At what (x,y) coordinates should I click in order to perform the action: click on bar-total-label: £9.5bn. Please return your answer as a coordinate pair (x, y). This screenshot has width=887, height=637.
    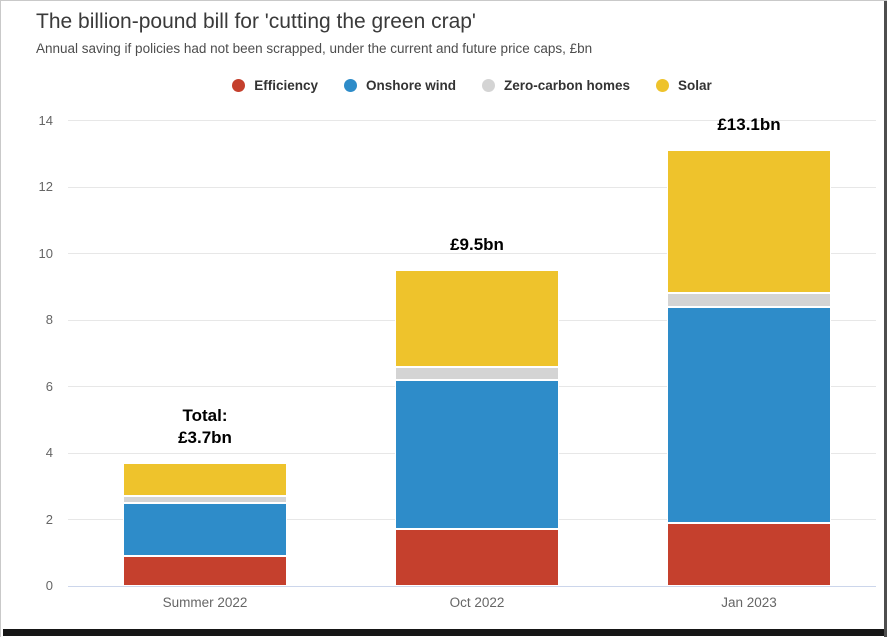
    Looking at the image, I should click on (477, 245).